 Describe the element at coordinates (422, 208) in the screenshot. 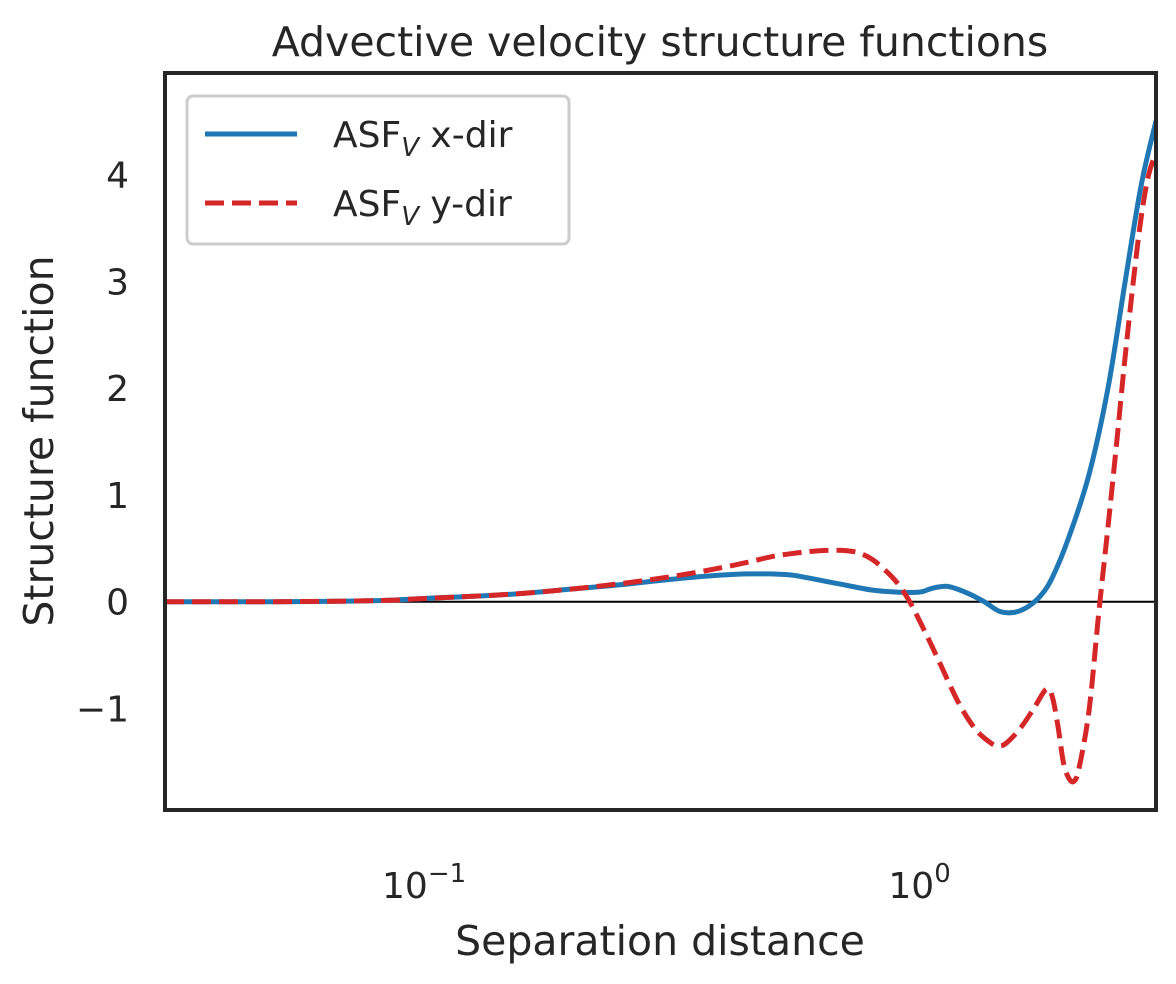

I see `legend-label-y-dir: ASFV y-dir` at that location.